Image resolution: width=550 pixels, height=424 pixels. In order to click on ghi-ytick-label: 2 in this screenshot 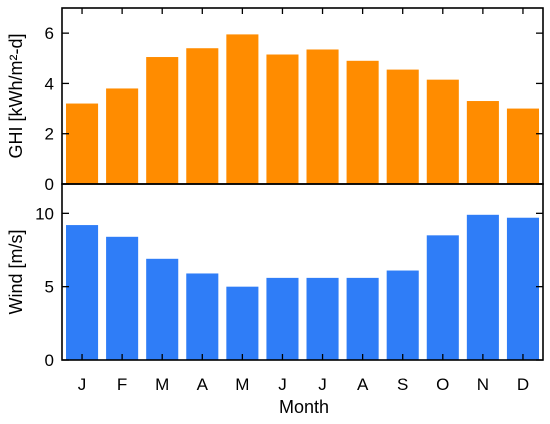, I will do `click(49, 134)`.